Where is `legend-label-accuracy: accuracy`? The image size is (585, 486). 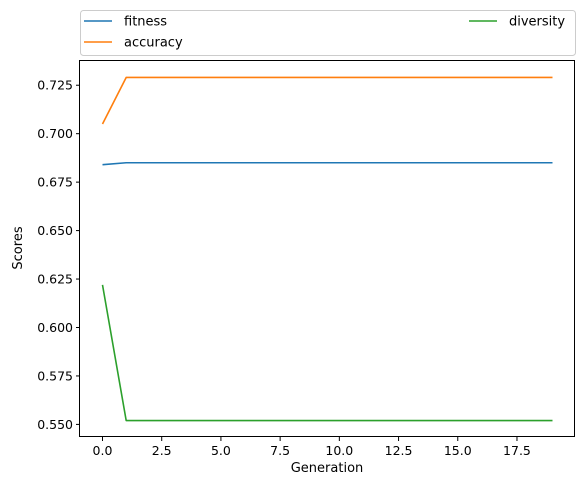
legend-label-accuracy: accuracy is located at coordinates (153, 43).